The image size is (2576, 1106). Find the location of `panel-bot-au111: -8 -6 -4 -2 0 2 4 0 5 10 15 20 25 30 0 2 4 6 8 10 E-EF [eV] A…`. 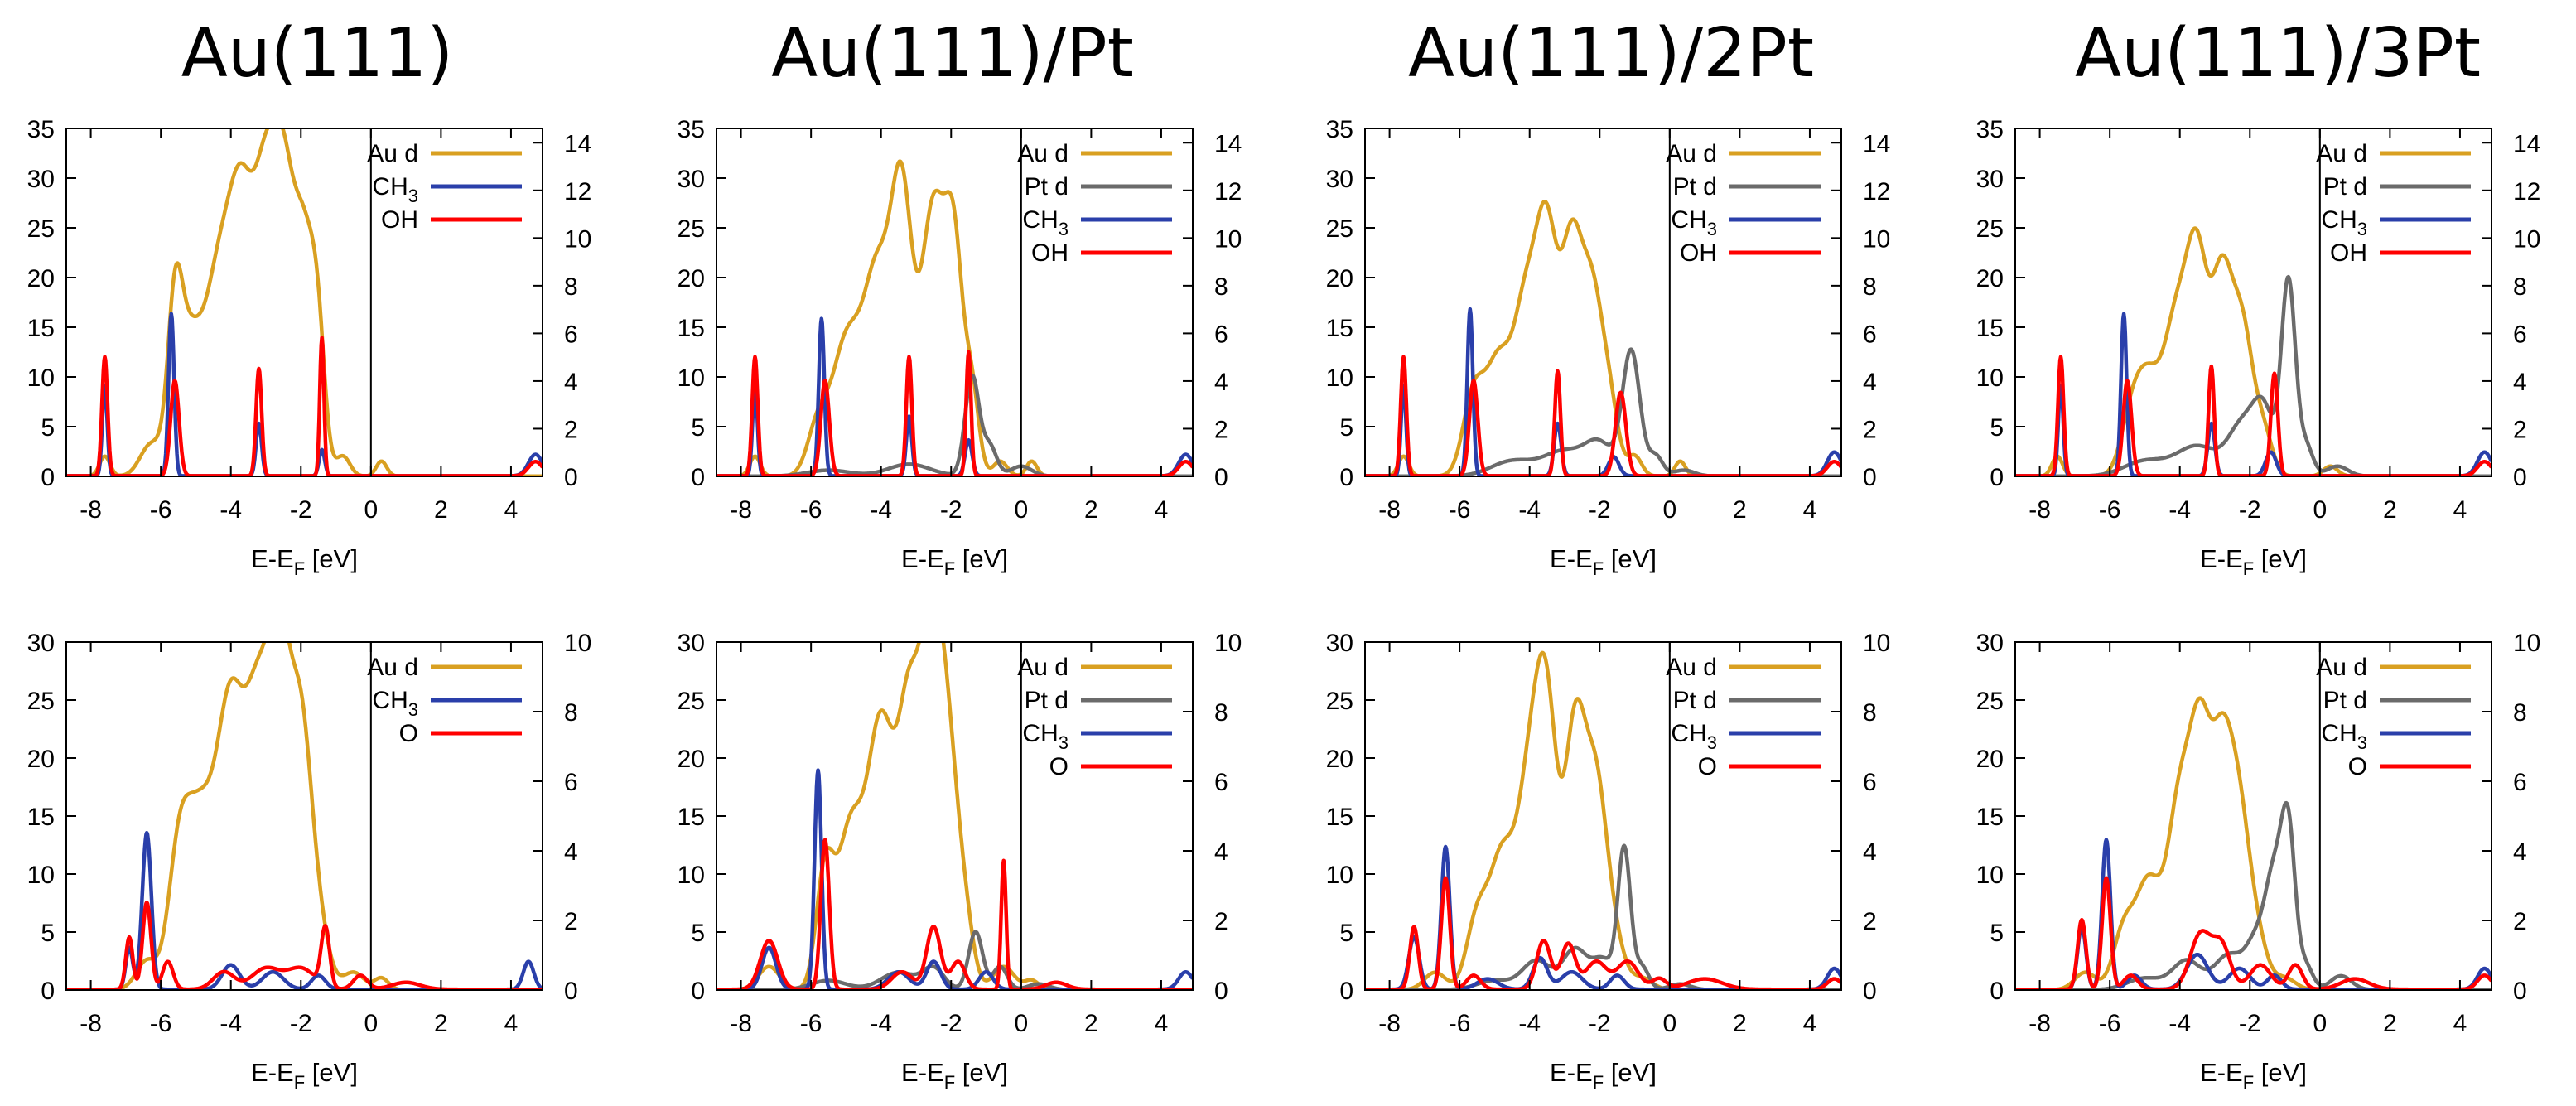

panel-bot-au111: -8 -6 -4 -2 0 2 4 0 5 10 15 20 25 30 0 2 4 6 8 10 E-EF [eV] A… is located at coordinates (309, 861).